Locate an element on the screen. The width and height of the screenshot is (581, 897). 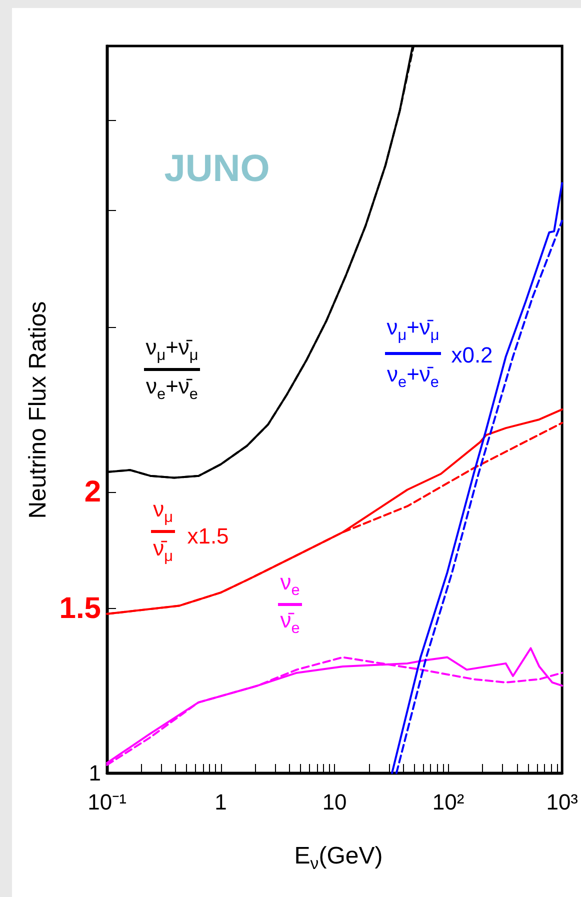
annotation: ν$_{e}$ is located at coordinates (290, 585).